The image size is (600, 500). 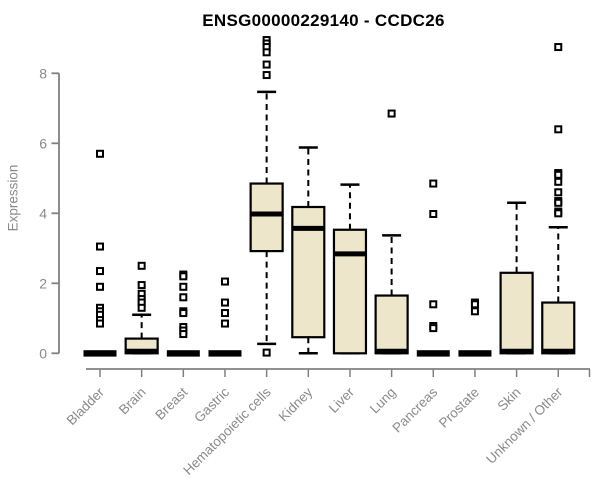 What do you see at coordinates (132, 401) in the screenshot?
I see `x-category-label: Brain` at bounding box center [132, 401].